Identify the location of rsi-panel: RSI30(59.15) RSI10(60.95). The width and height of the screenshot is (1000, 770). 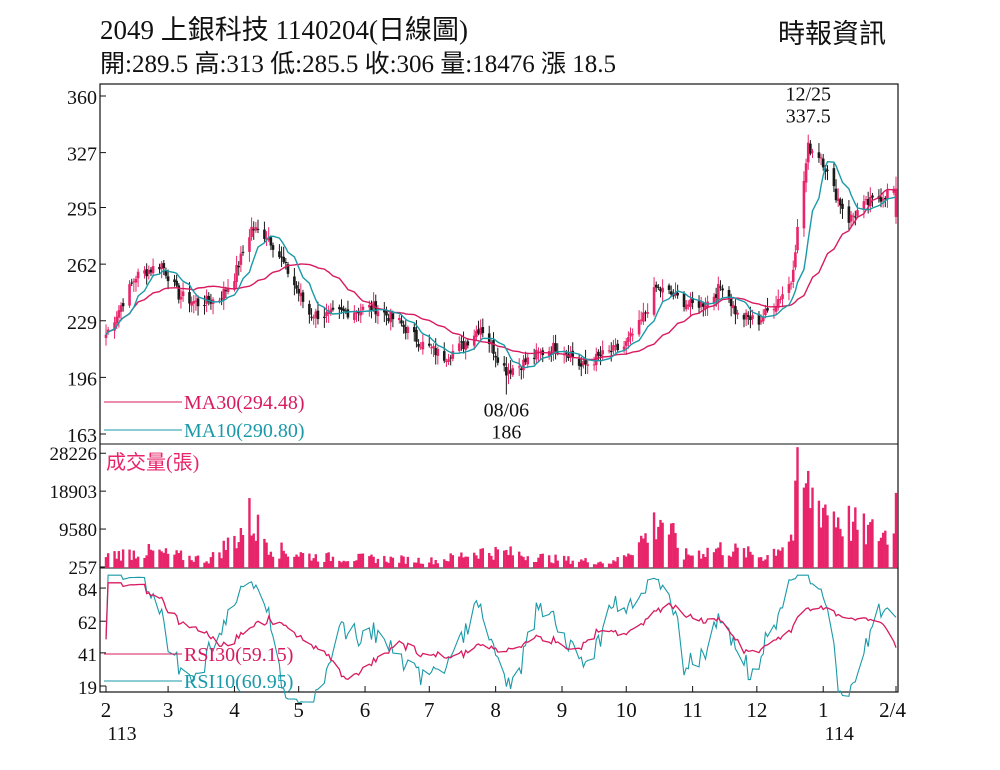
(498, 639).